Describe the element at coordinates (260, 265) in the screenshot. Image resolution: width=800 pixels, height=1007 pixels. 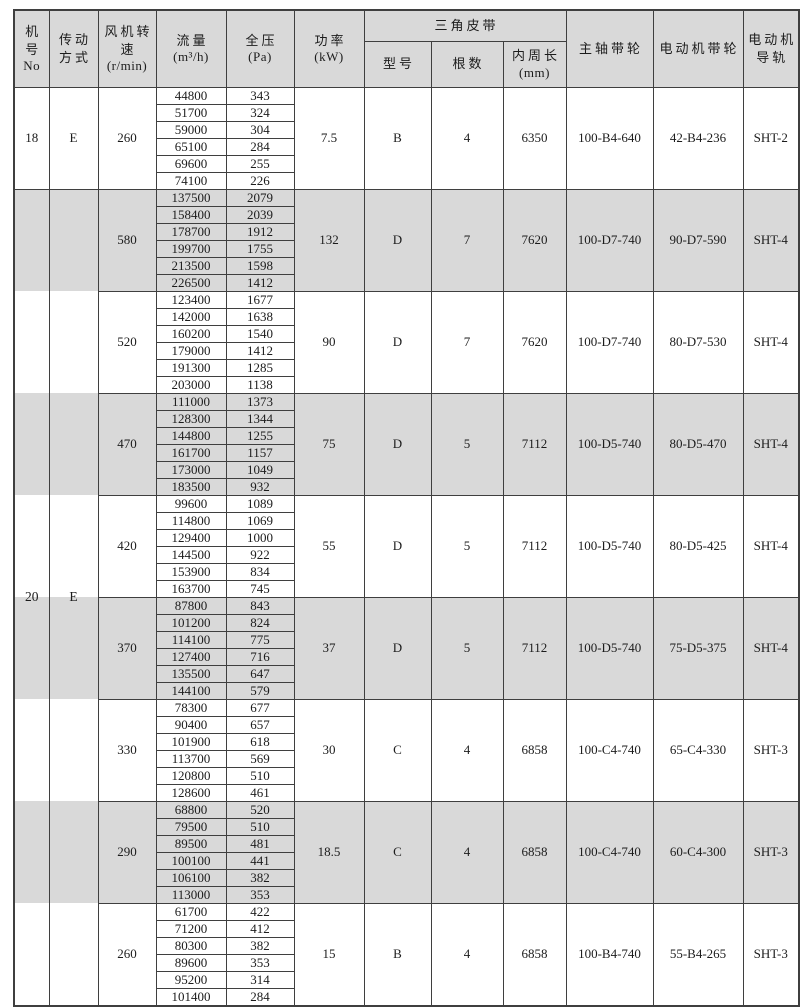
I see `pressure-cell: 1598` at that location.